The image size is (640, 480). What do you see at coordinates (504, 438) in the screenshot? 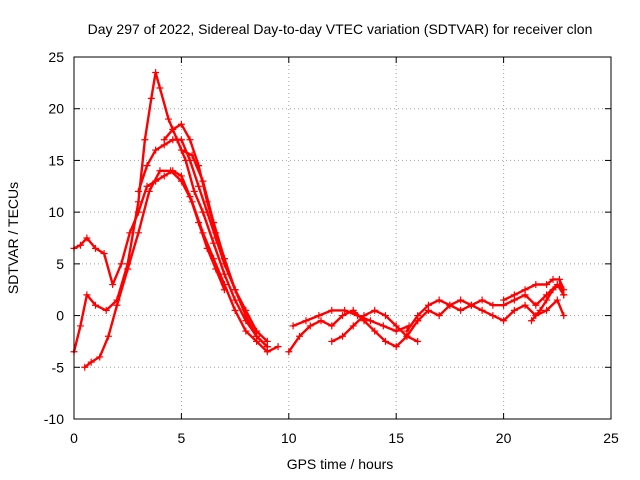
I see `x-tick-label: 20` at bounding box center [504, 438].